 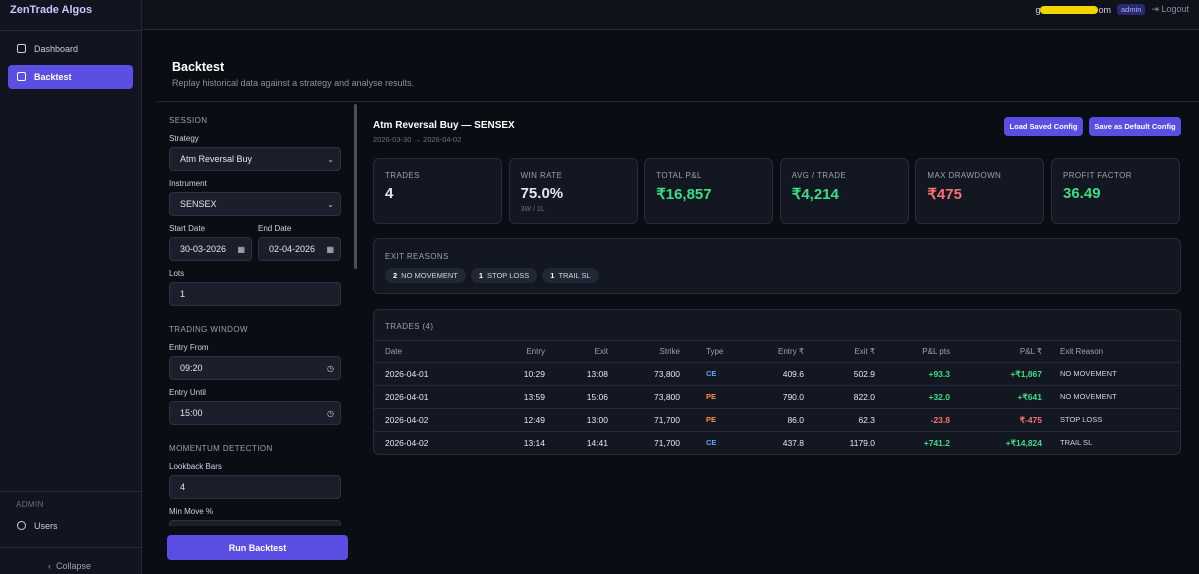 I want to click on trades-title: TRADES (4), so click(x=409, y=326).